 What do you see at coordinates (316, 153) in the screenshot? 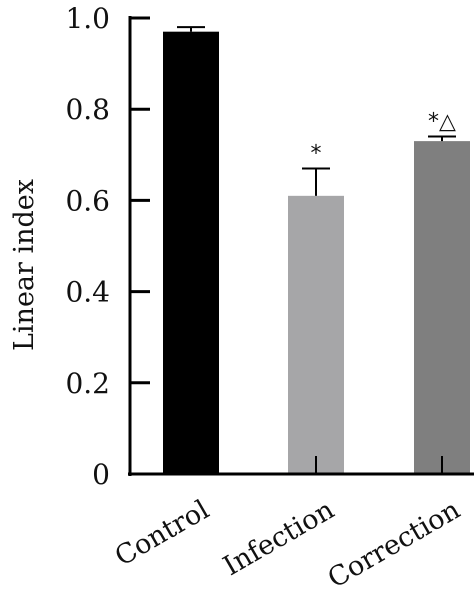
I see `significance-marker: *` at bounding box center [316, 153].